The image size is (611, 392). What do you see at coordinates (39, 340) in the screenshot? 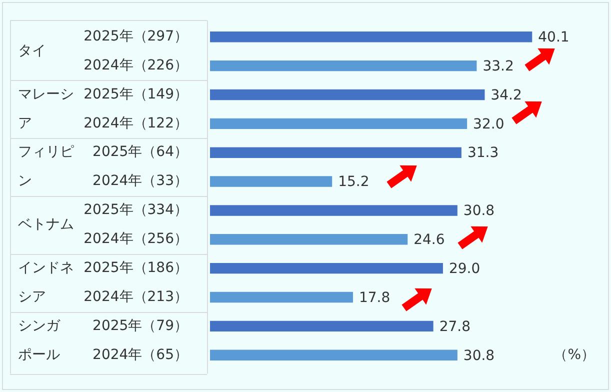
I see `text: シンガポール` at bounding box center [39, 340].